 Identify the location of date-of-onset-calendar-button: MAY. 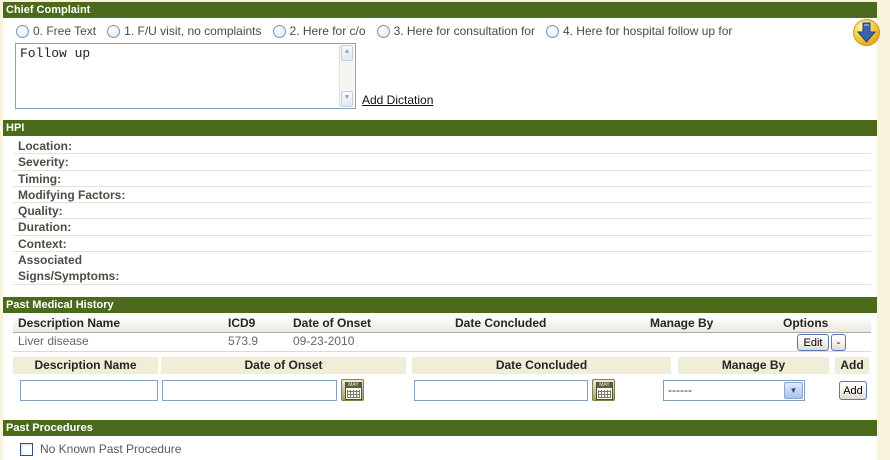
(352, 390).